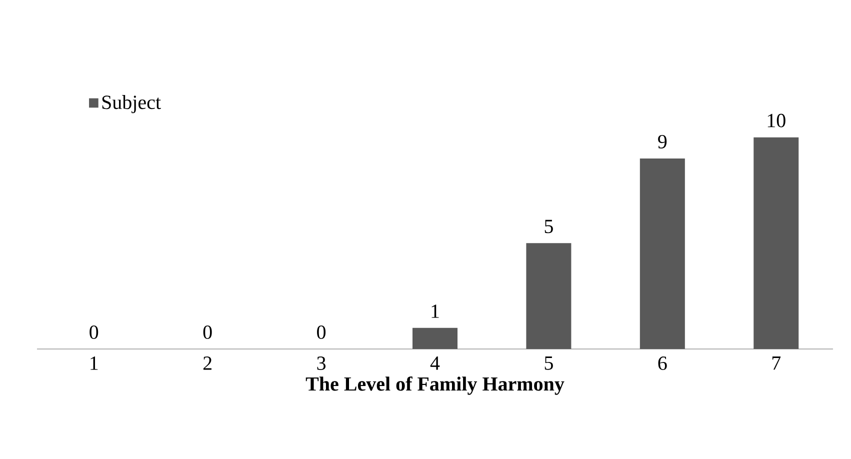 The height and width of the screenshot is (459, 851). What do you see at coordinates (777, 121) in the screenshot?
I see `data-label: 10` at bounding box center [777, 121].